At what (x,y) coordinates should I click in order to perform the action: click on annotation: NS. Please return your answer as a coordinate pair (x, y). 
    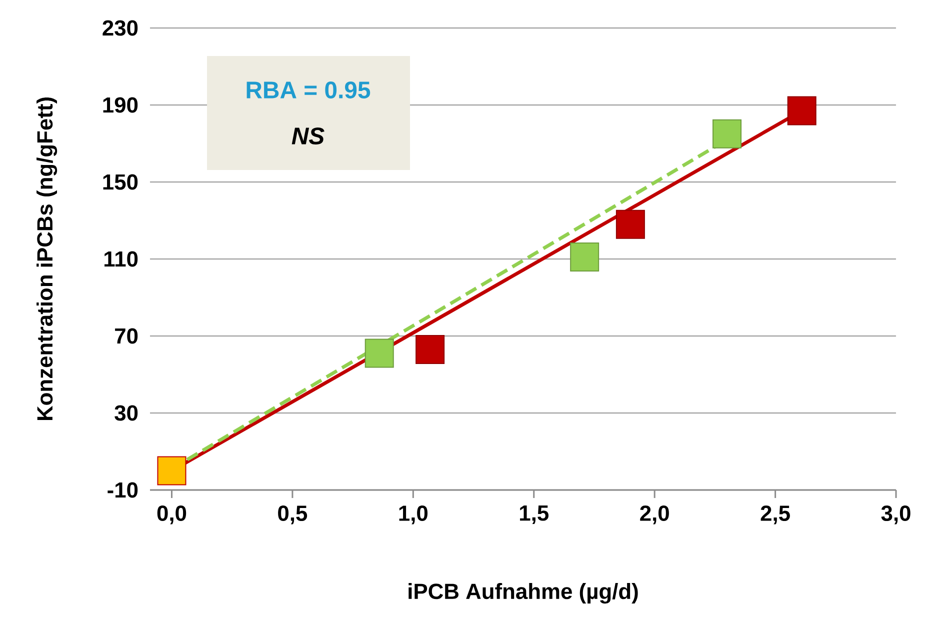
    Looking at the image, I should click on (308, 136).